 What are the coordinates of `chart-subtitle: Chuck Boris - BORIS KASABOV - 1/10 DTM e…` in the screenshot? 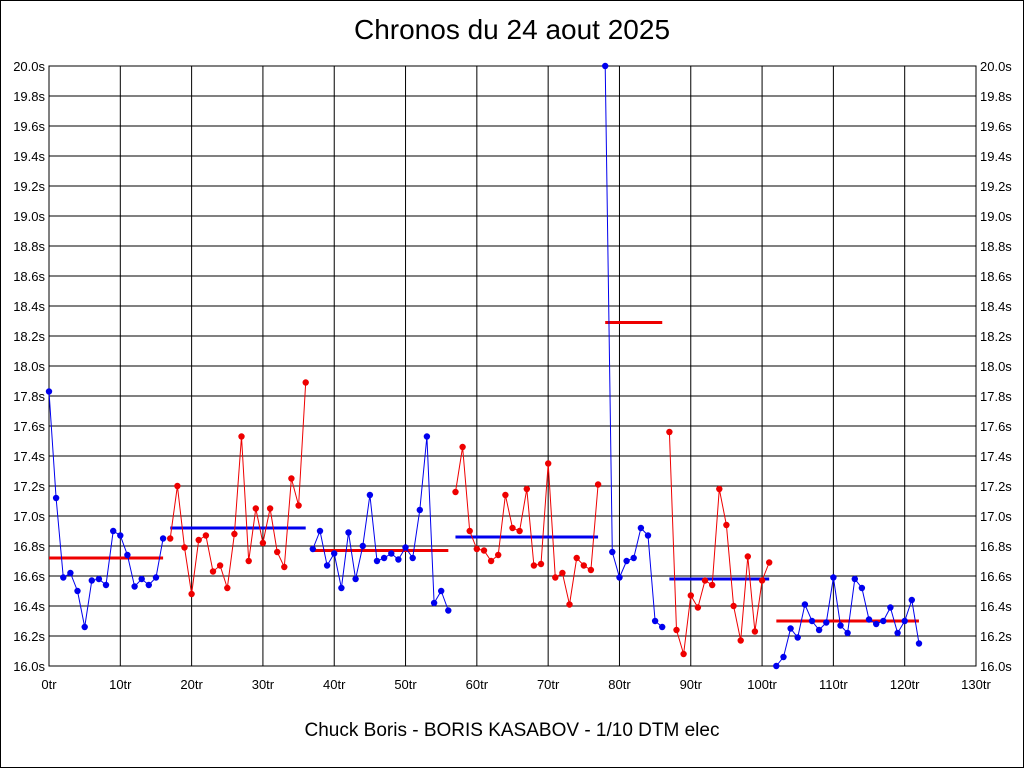 It's located at (512, 730).